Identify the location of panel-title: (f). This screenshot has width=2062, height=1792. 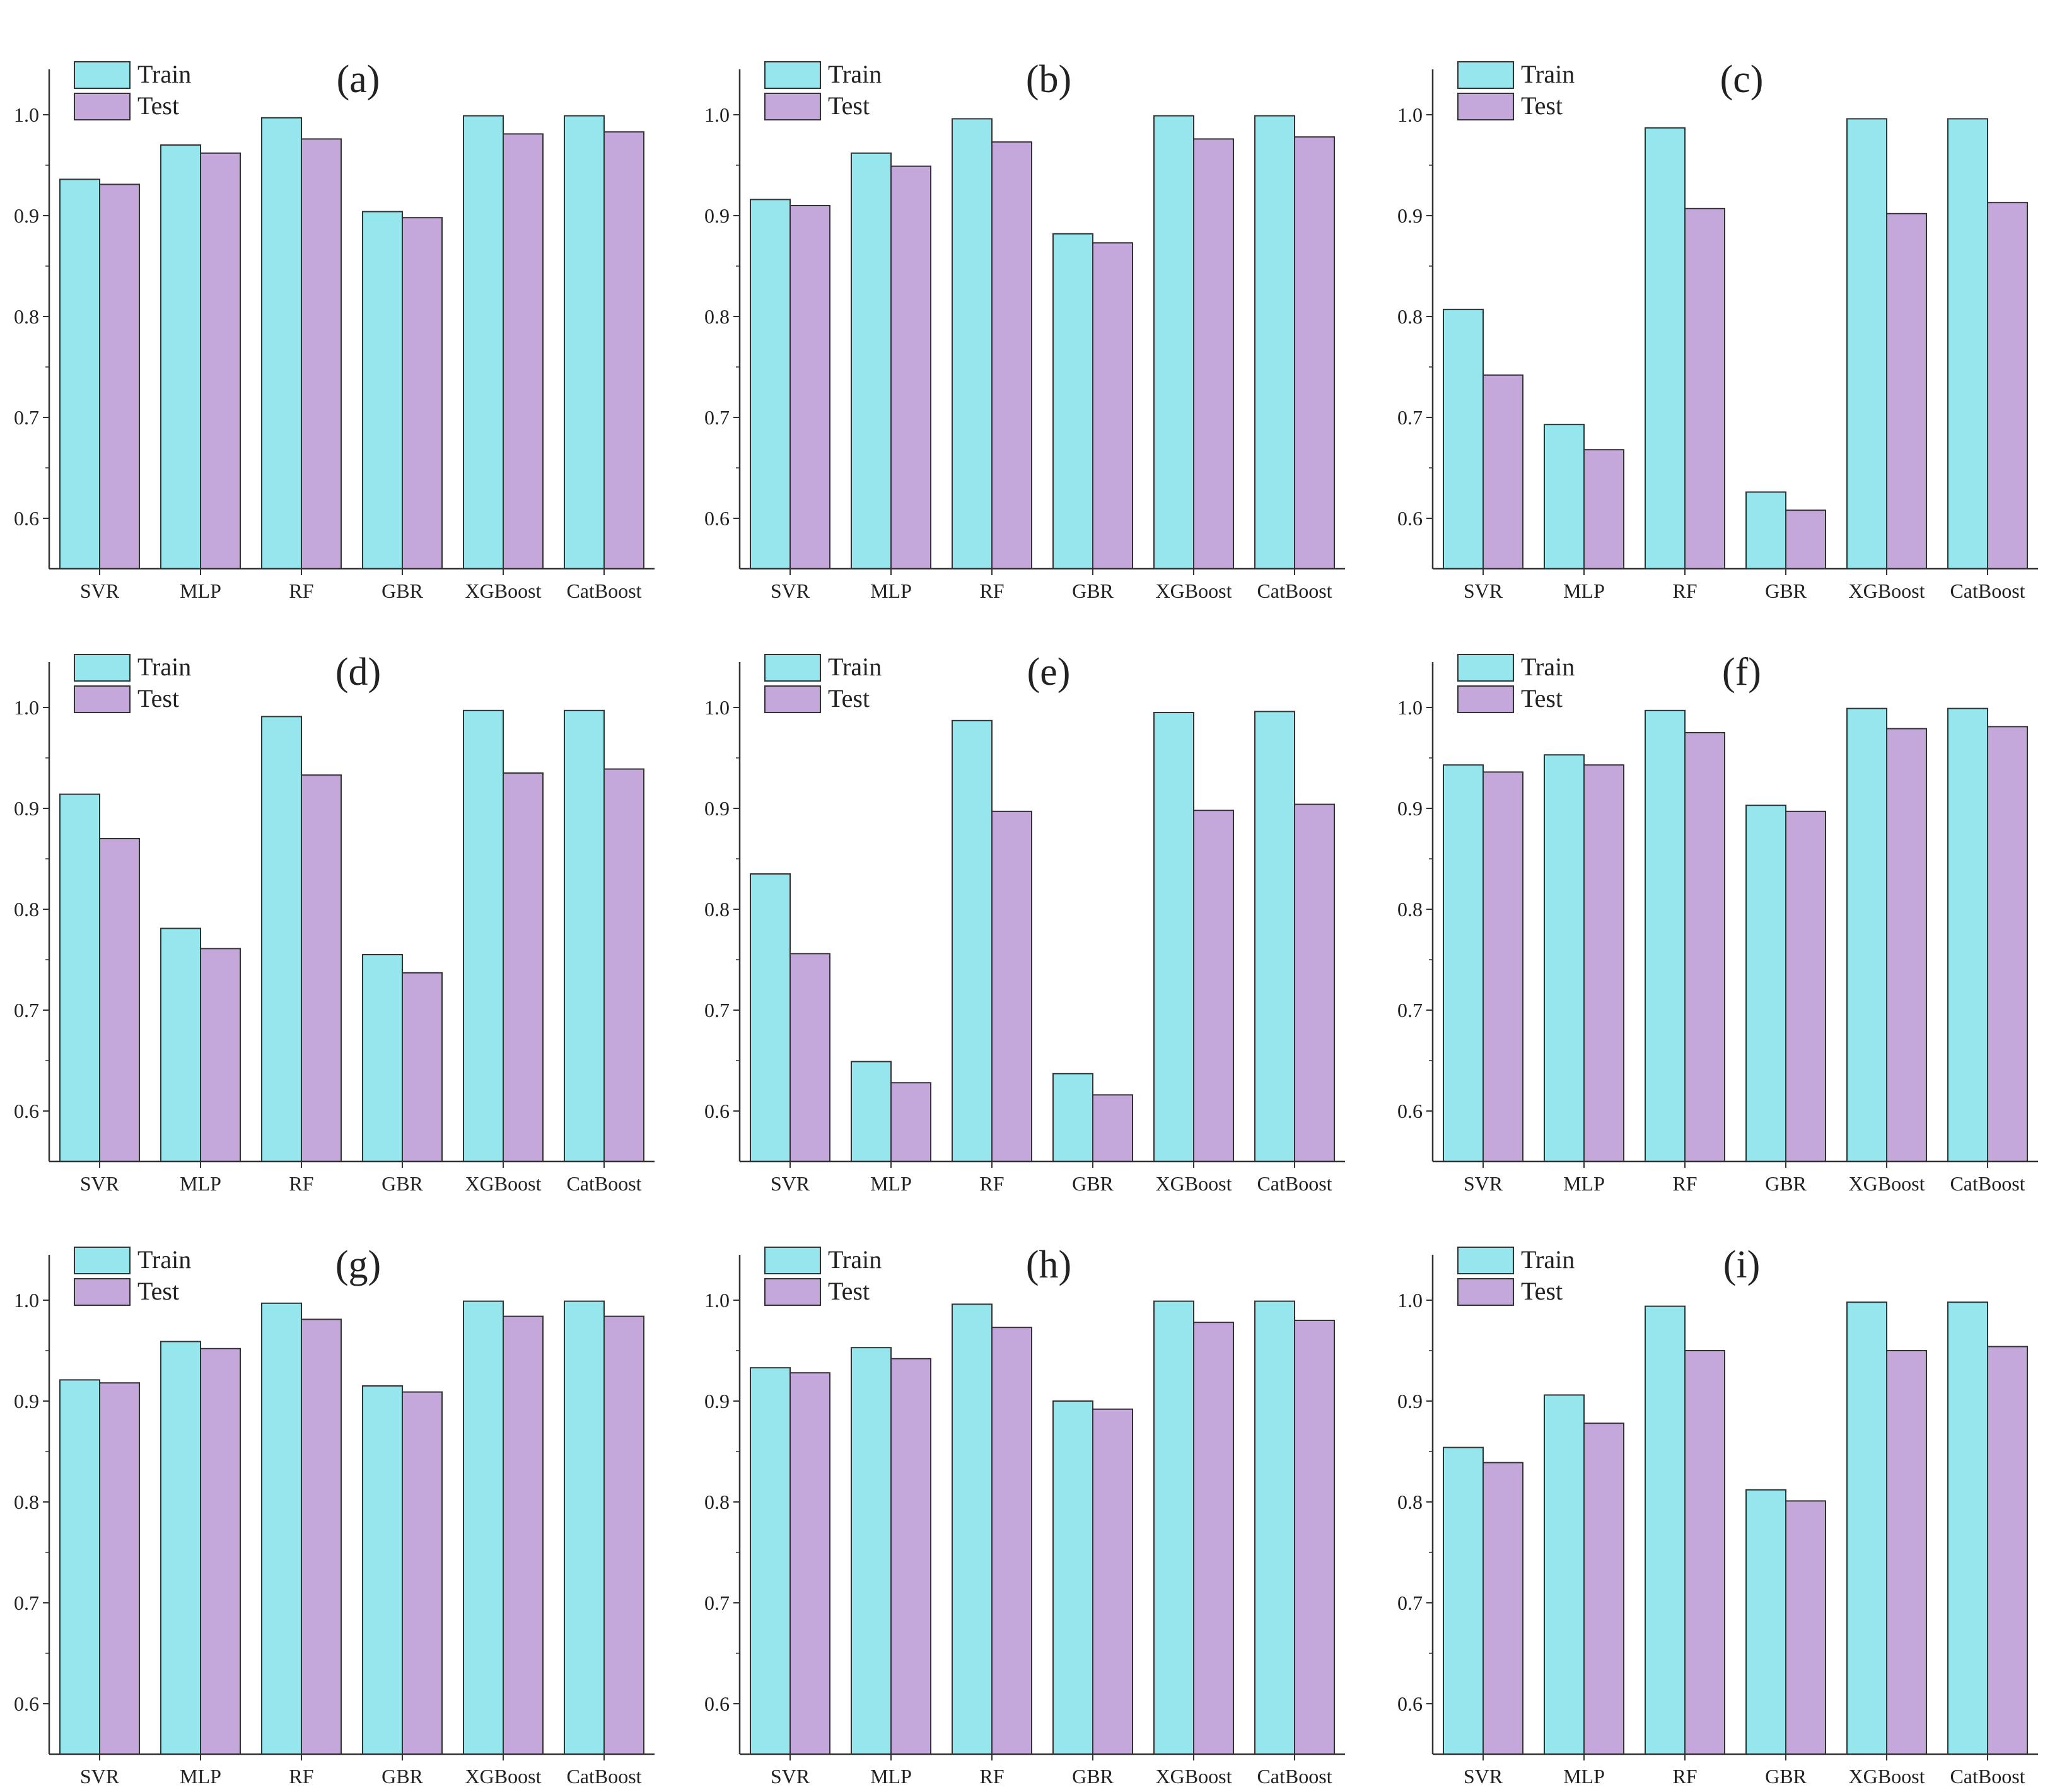
(1742, 672).